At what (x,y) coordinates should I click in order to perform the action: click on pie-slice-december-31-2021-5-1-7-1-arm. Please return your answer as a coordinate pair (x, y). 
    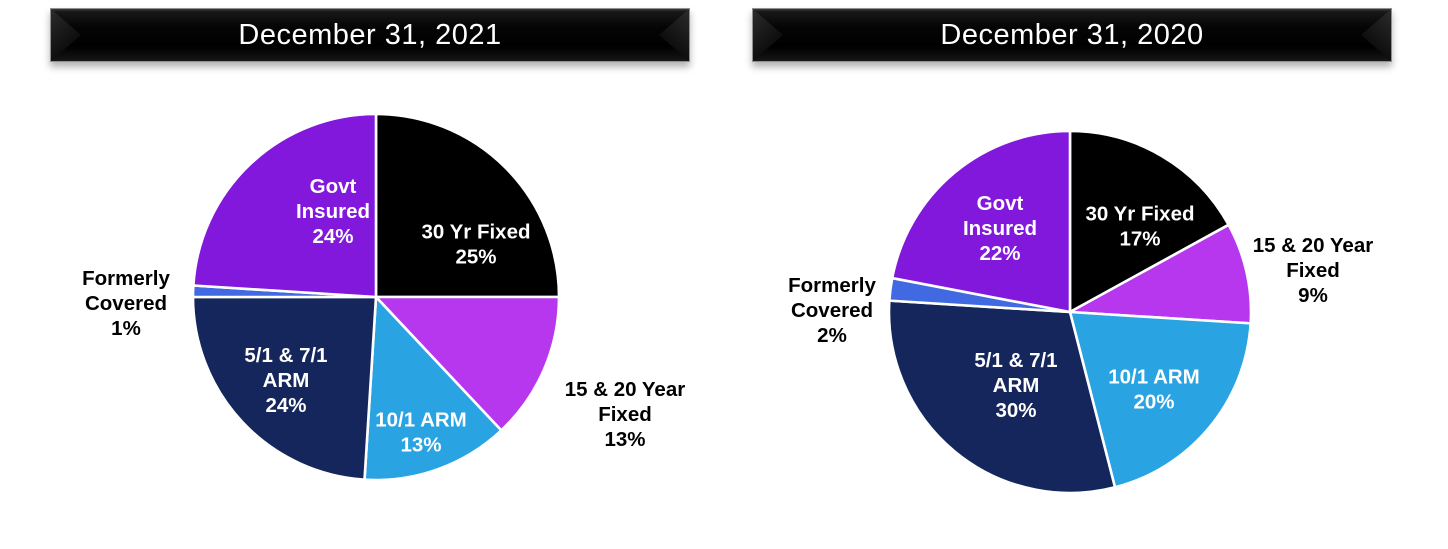
    Looking at the image, I should click on (284, 388).